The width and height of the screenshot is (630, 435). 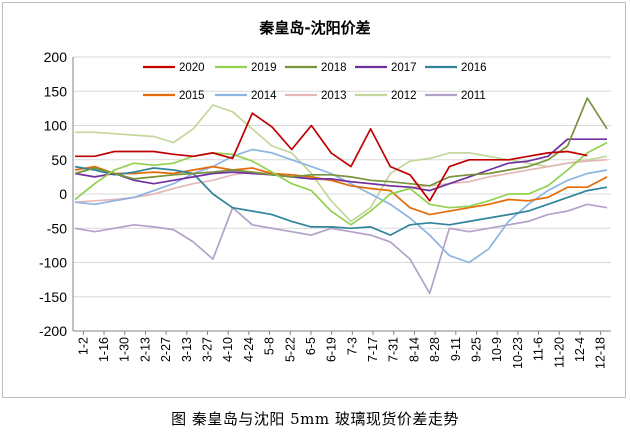 I want to click on y-tick-label: 0, so click(x=63, y=194).